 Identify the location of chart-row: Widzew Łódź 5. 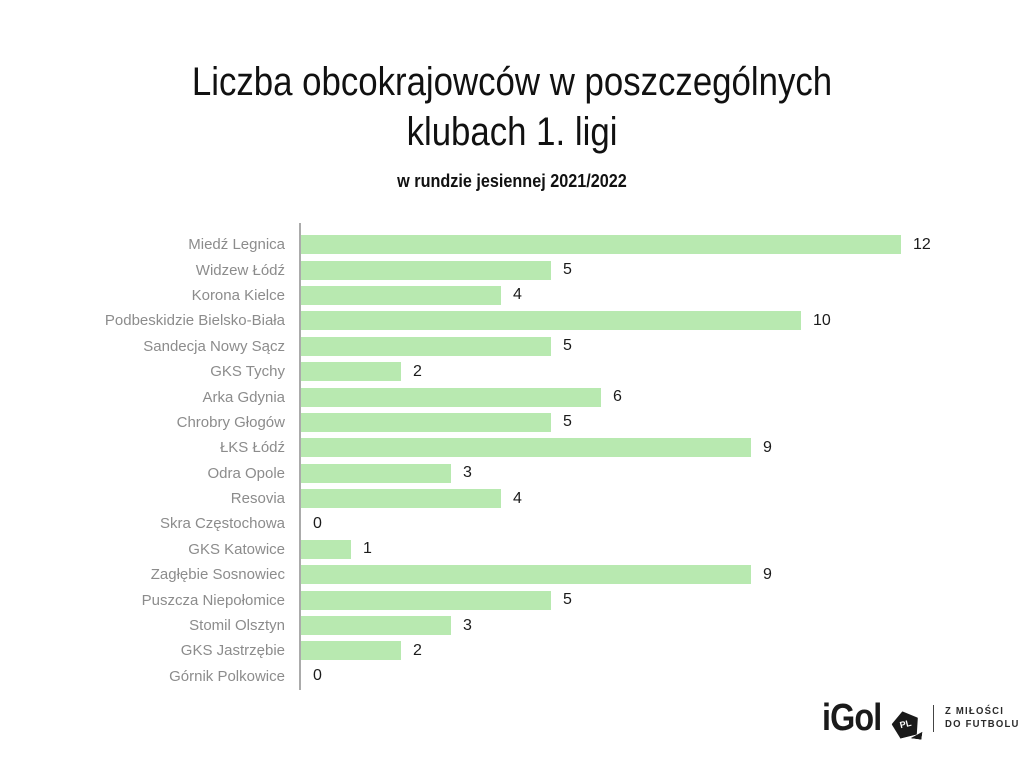
(512, 269).